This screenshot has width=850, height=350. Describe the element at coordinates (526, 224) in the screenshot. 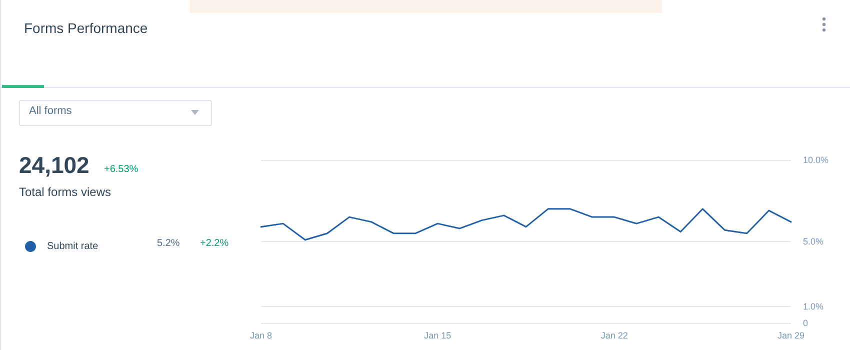

I see `line-series` at that location.